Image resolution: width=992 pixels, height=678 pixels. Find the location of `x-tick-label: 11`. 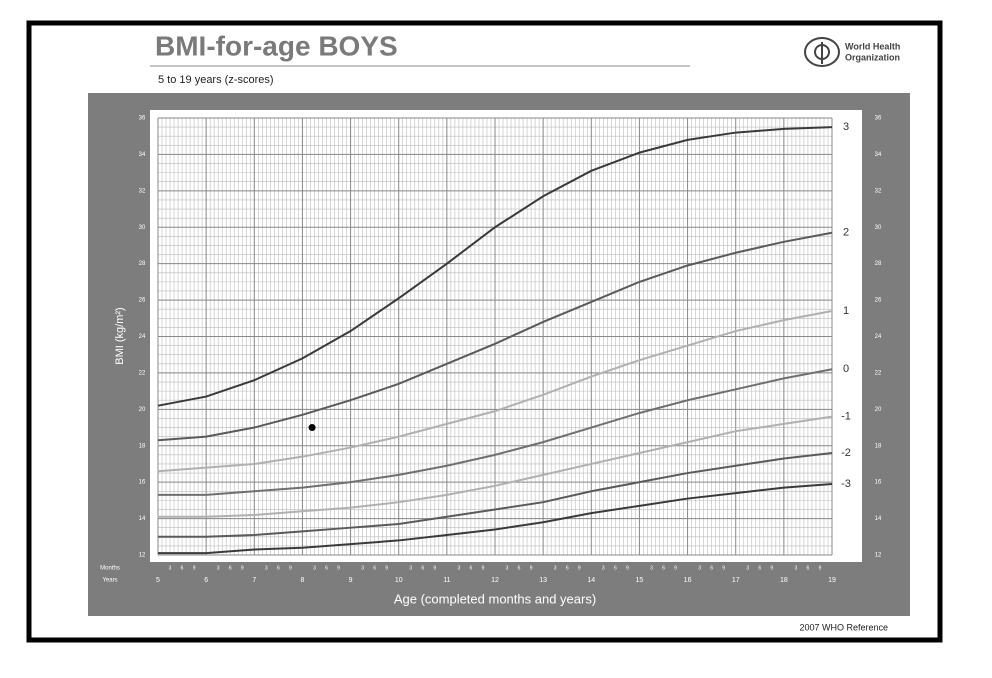

x-tick-label: 11 is located at coordinates (446, 580).